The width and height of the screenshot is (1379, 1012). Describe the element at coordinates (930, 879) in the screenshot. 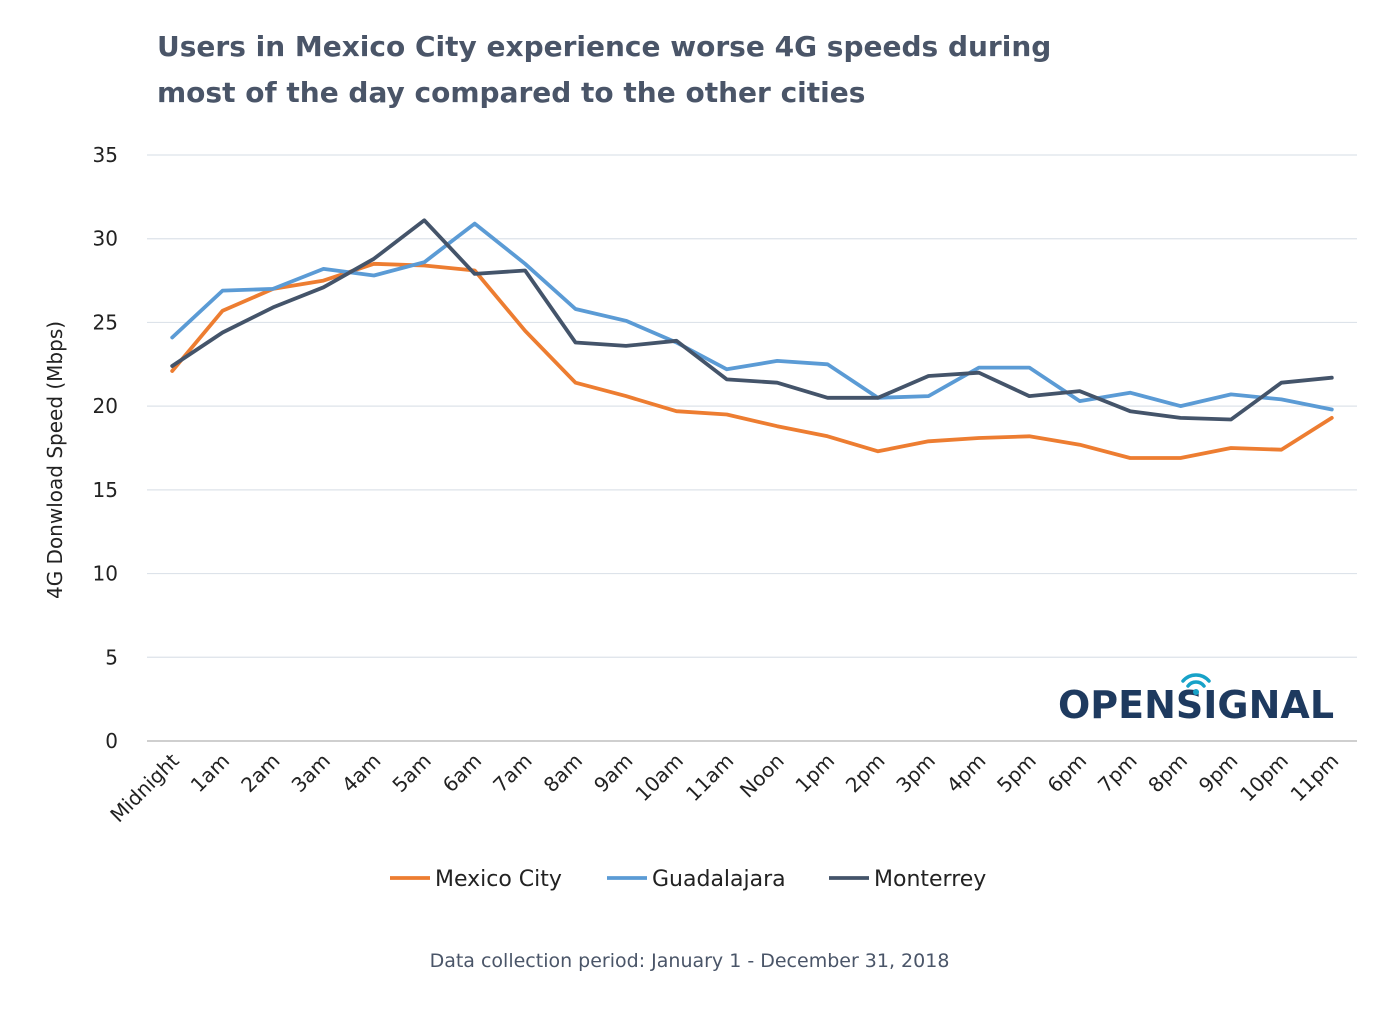

I see `legend-label-monterrey: Monterrey` at that location.